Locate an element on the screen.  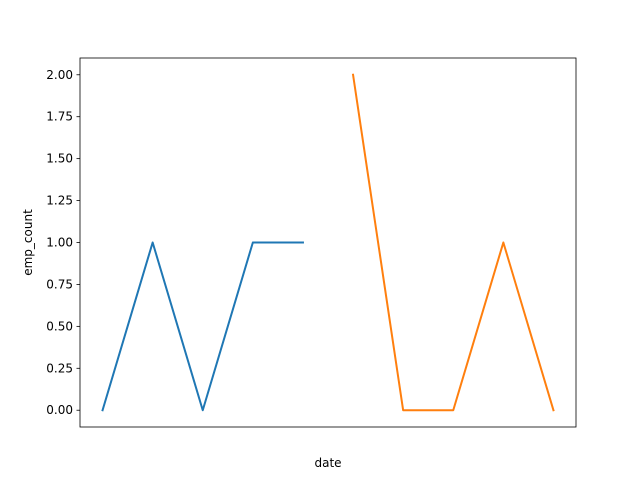
y-tick-label: 0.50 is located at coordinates (59, 326).